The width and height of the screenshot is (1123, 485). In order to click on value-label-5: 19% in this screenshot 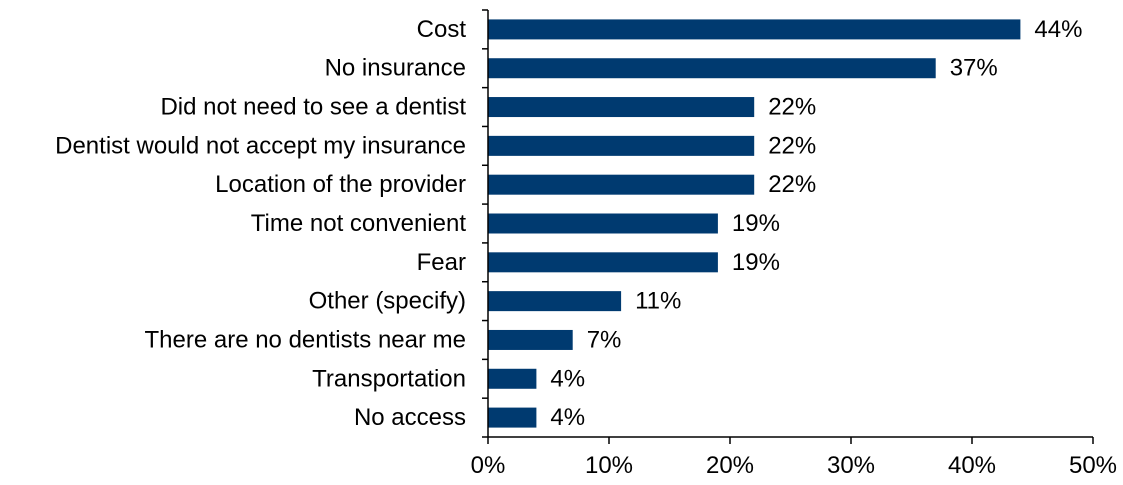, I will do `click(756, 223)`.